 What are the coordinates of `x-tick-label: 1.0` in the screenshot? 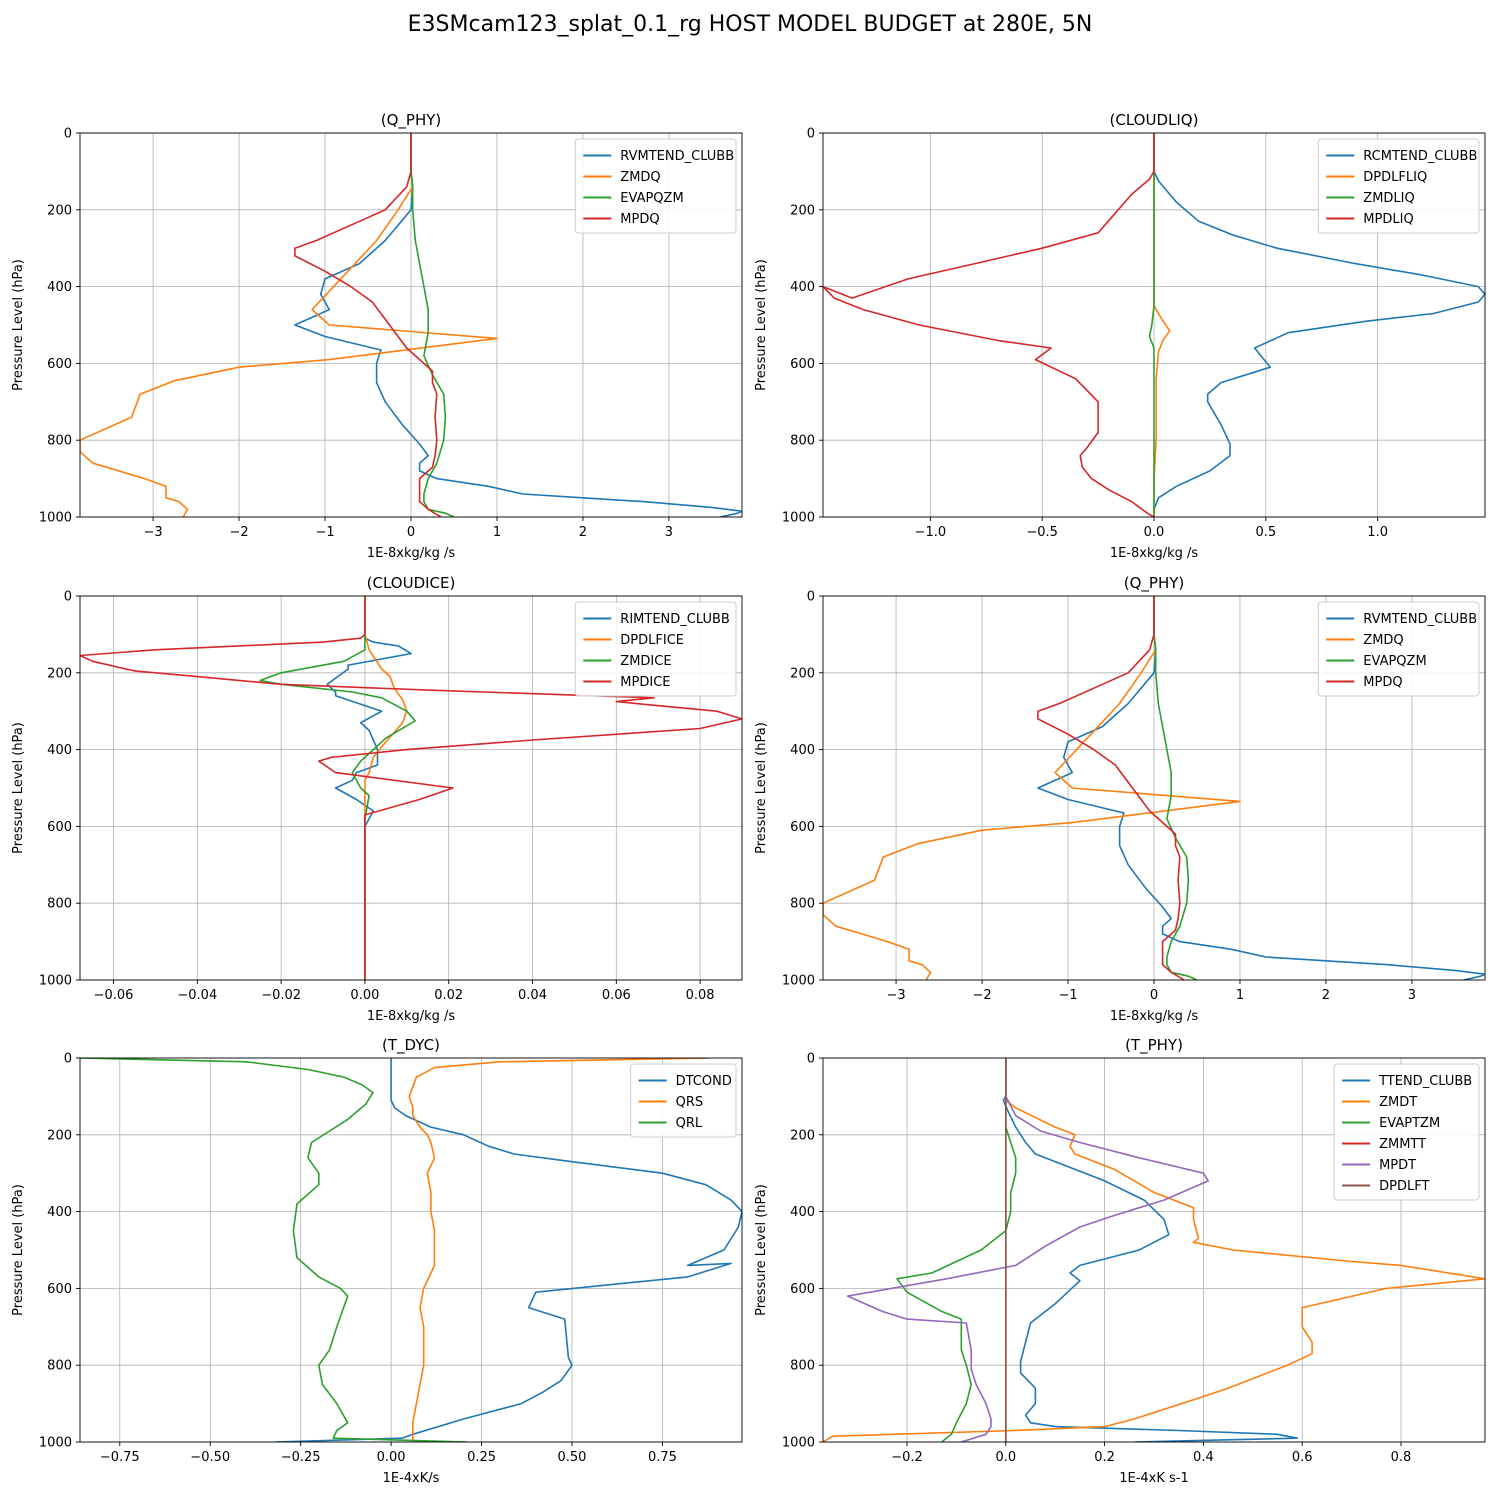 It's located at (1377, 532).